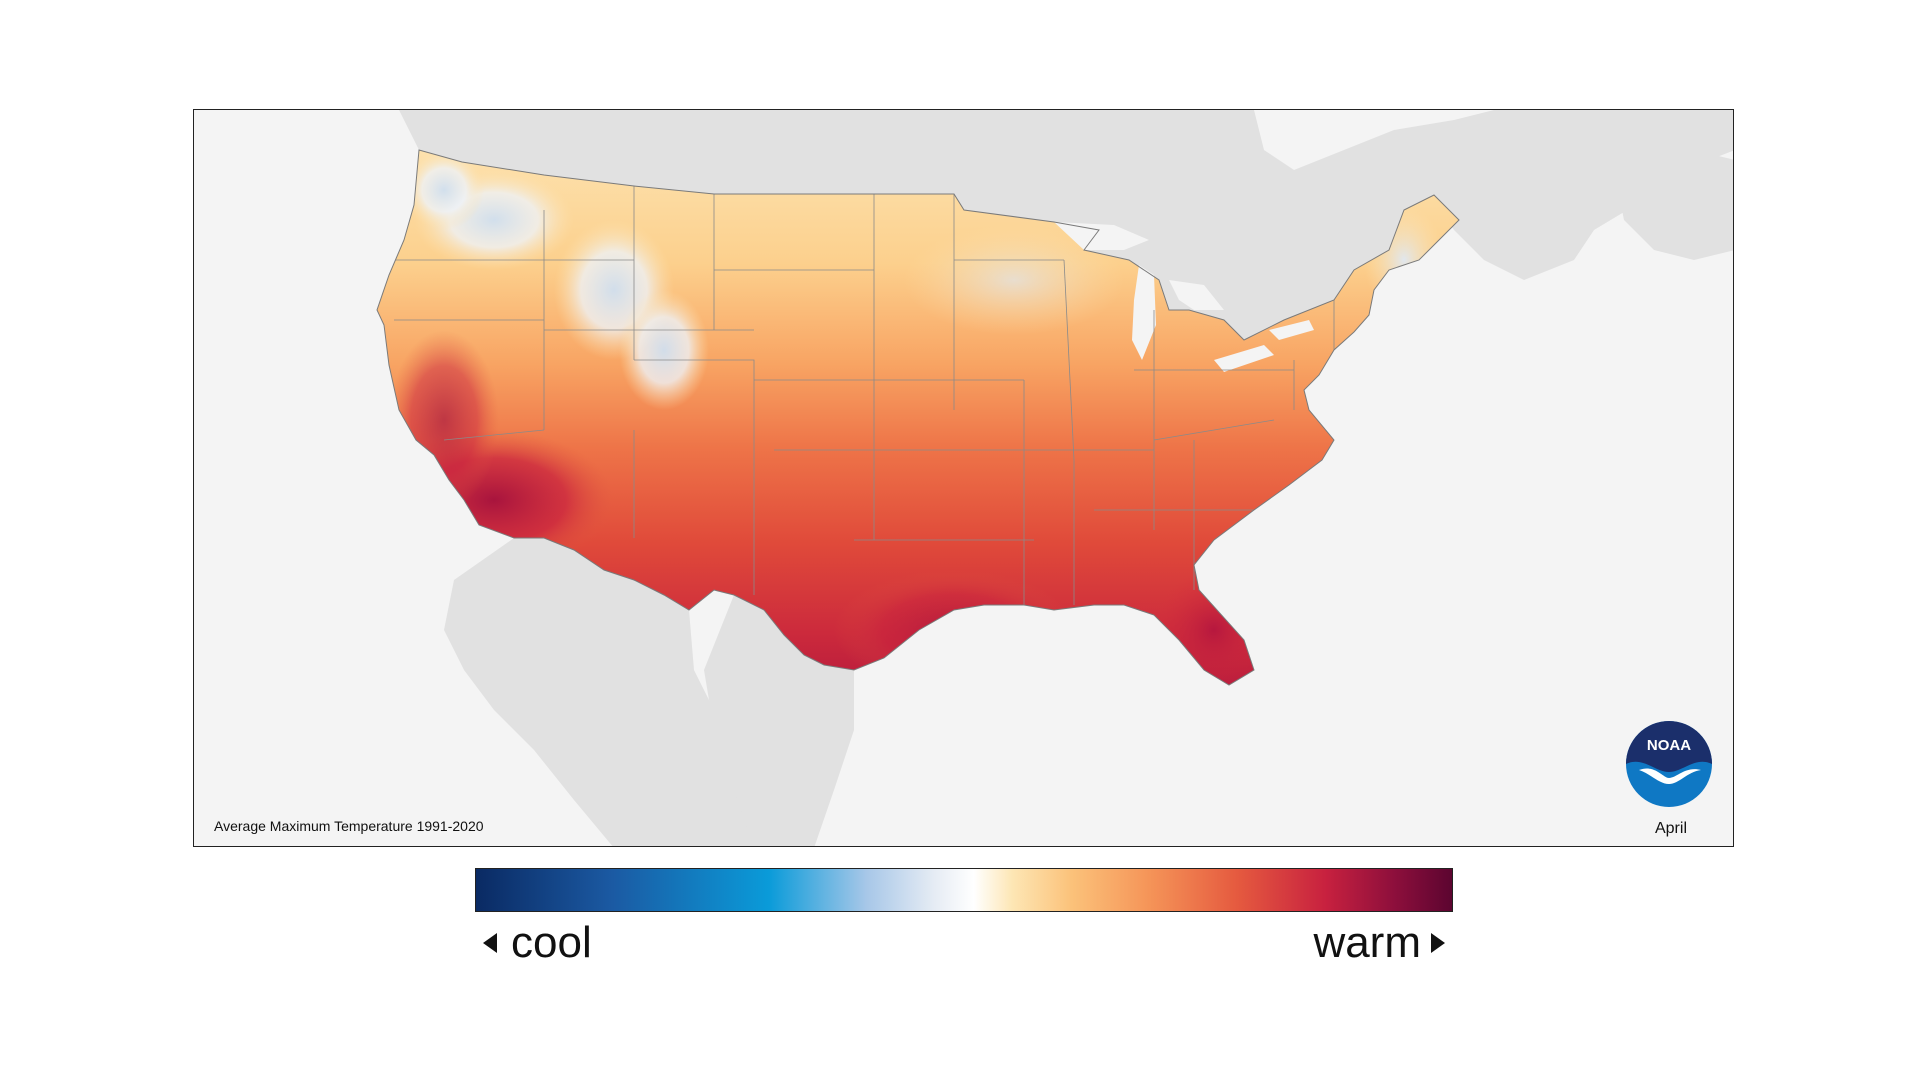  I want to click on legend-cool: cool, so click(537, 943).